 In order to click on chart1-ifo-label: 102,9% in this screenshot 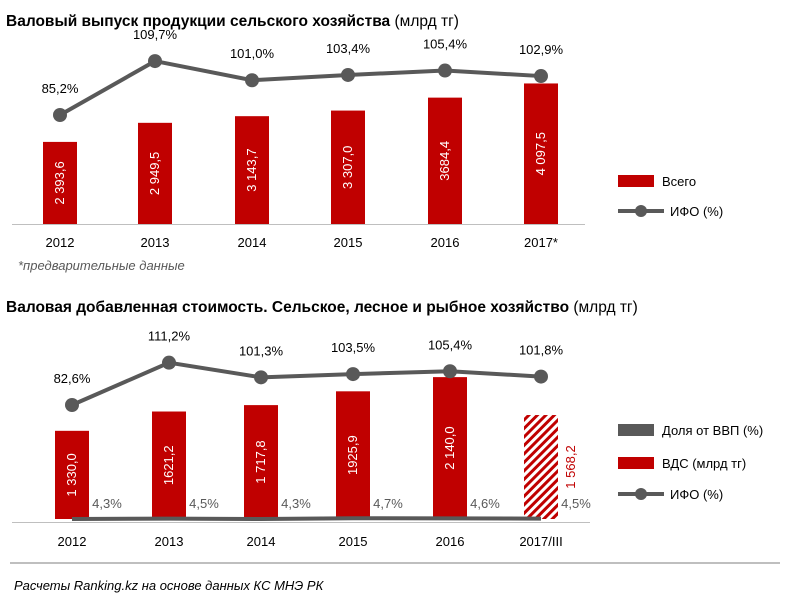, I will do `click(541, 49)`.